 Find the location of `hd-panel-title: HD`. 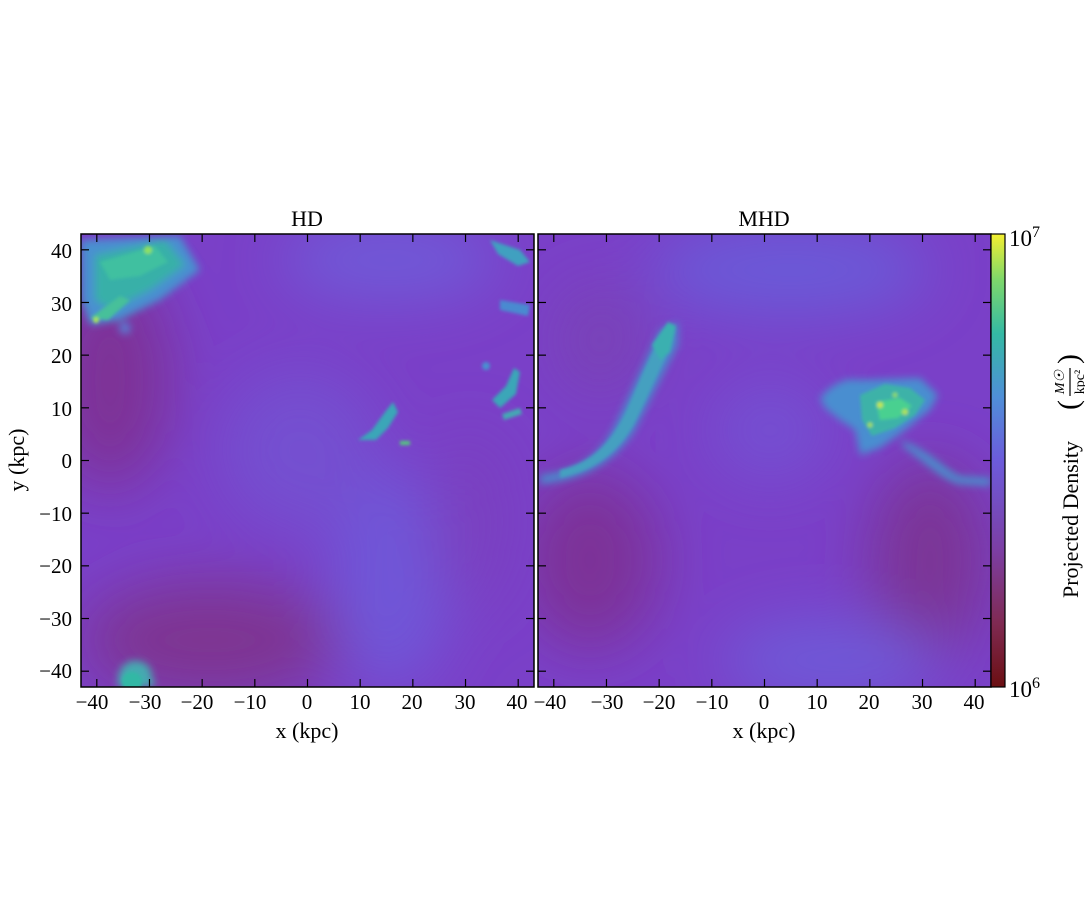

hd-panel-title: HD is located at coordinates (307, 218).